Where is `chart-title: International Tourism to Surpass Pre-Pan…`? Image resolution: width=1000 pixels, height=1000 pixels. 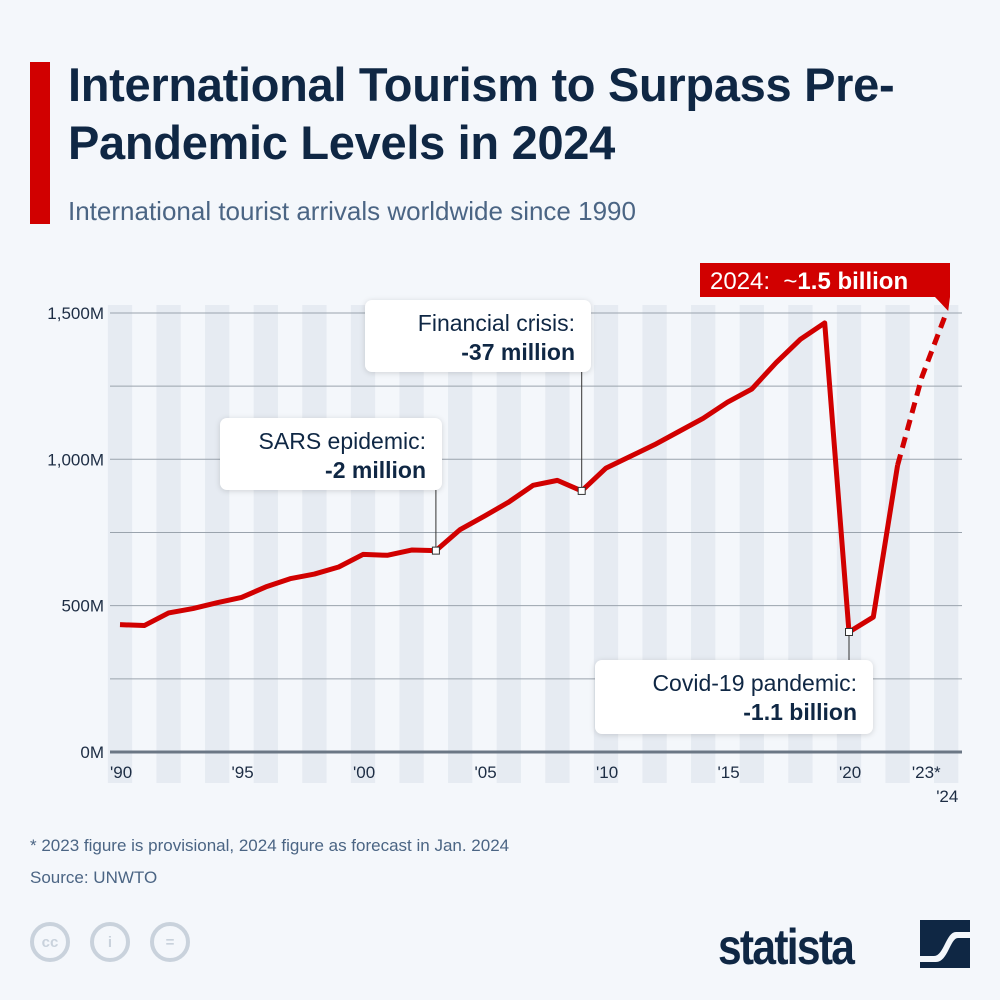
chart-title: International Tourism to Surpass Pre-Pan… is located at coordinates (481, 113).